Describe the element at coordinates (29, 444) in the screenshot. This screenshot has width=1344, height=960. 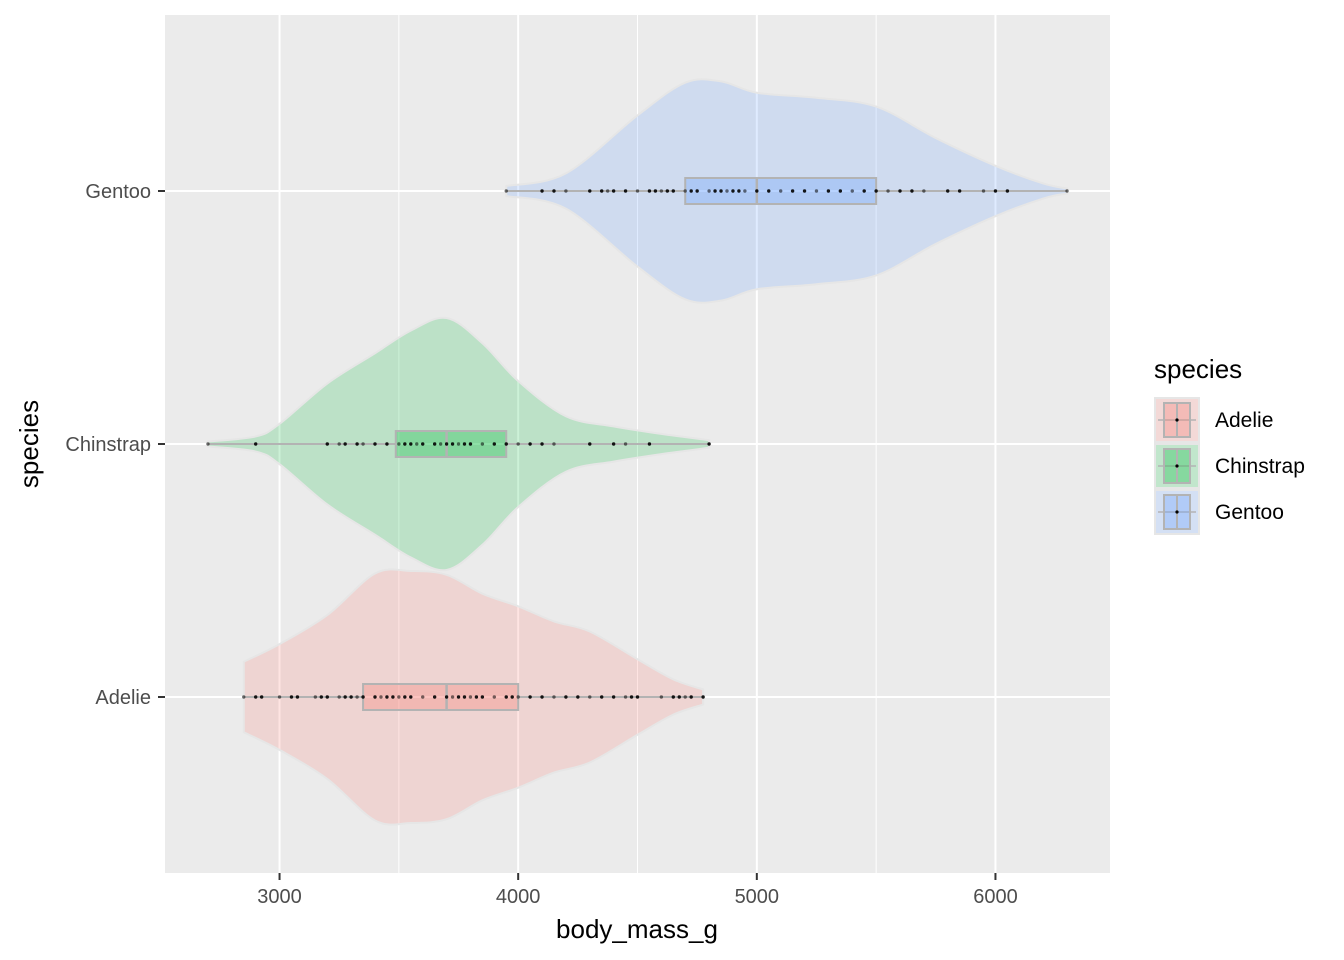
I see `y-axis-title: species` at that location.